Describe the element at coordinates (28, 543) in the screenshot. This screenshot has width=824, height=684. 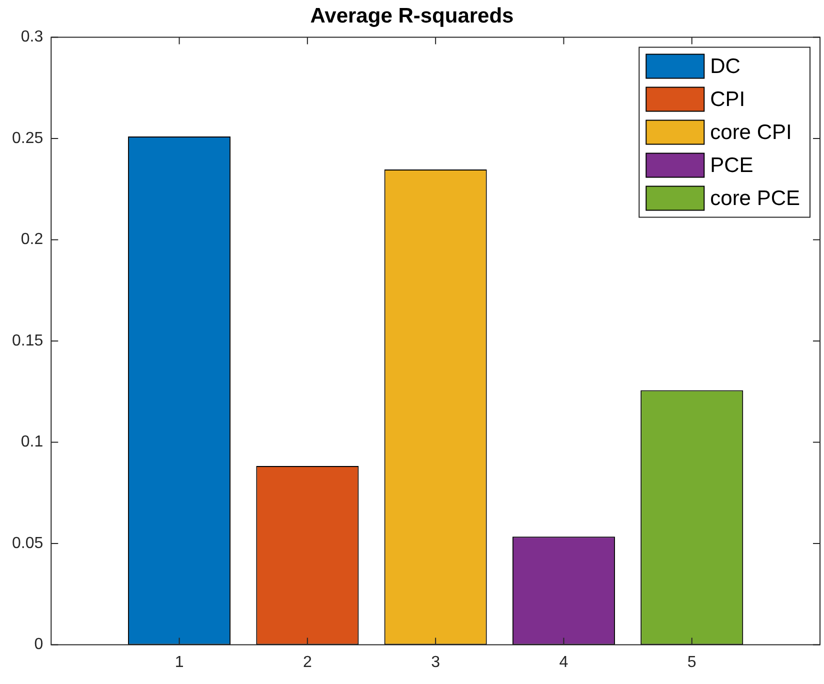
I see `y-tick-label: 0.05` at that location.